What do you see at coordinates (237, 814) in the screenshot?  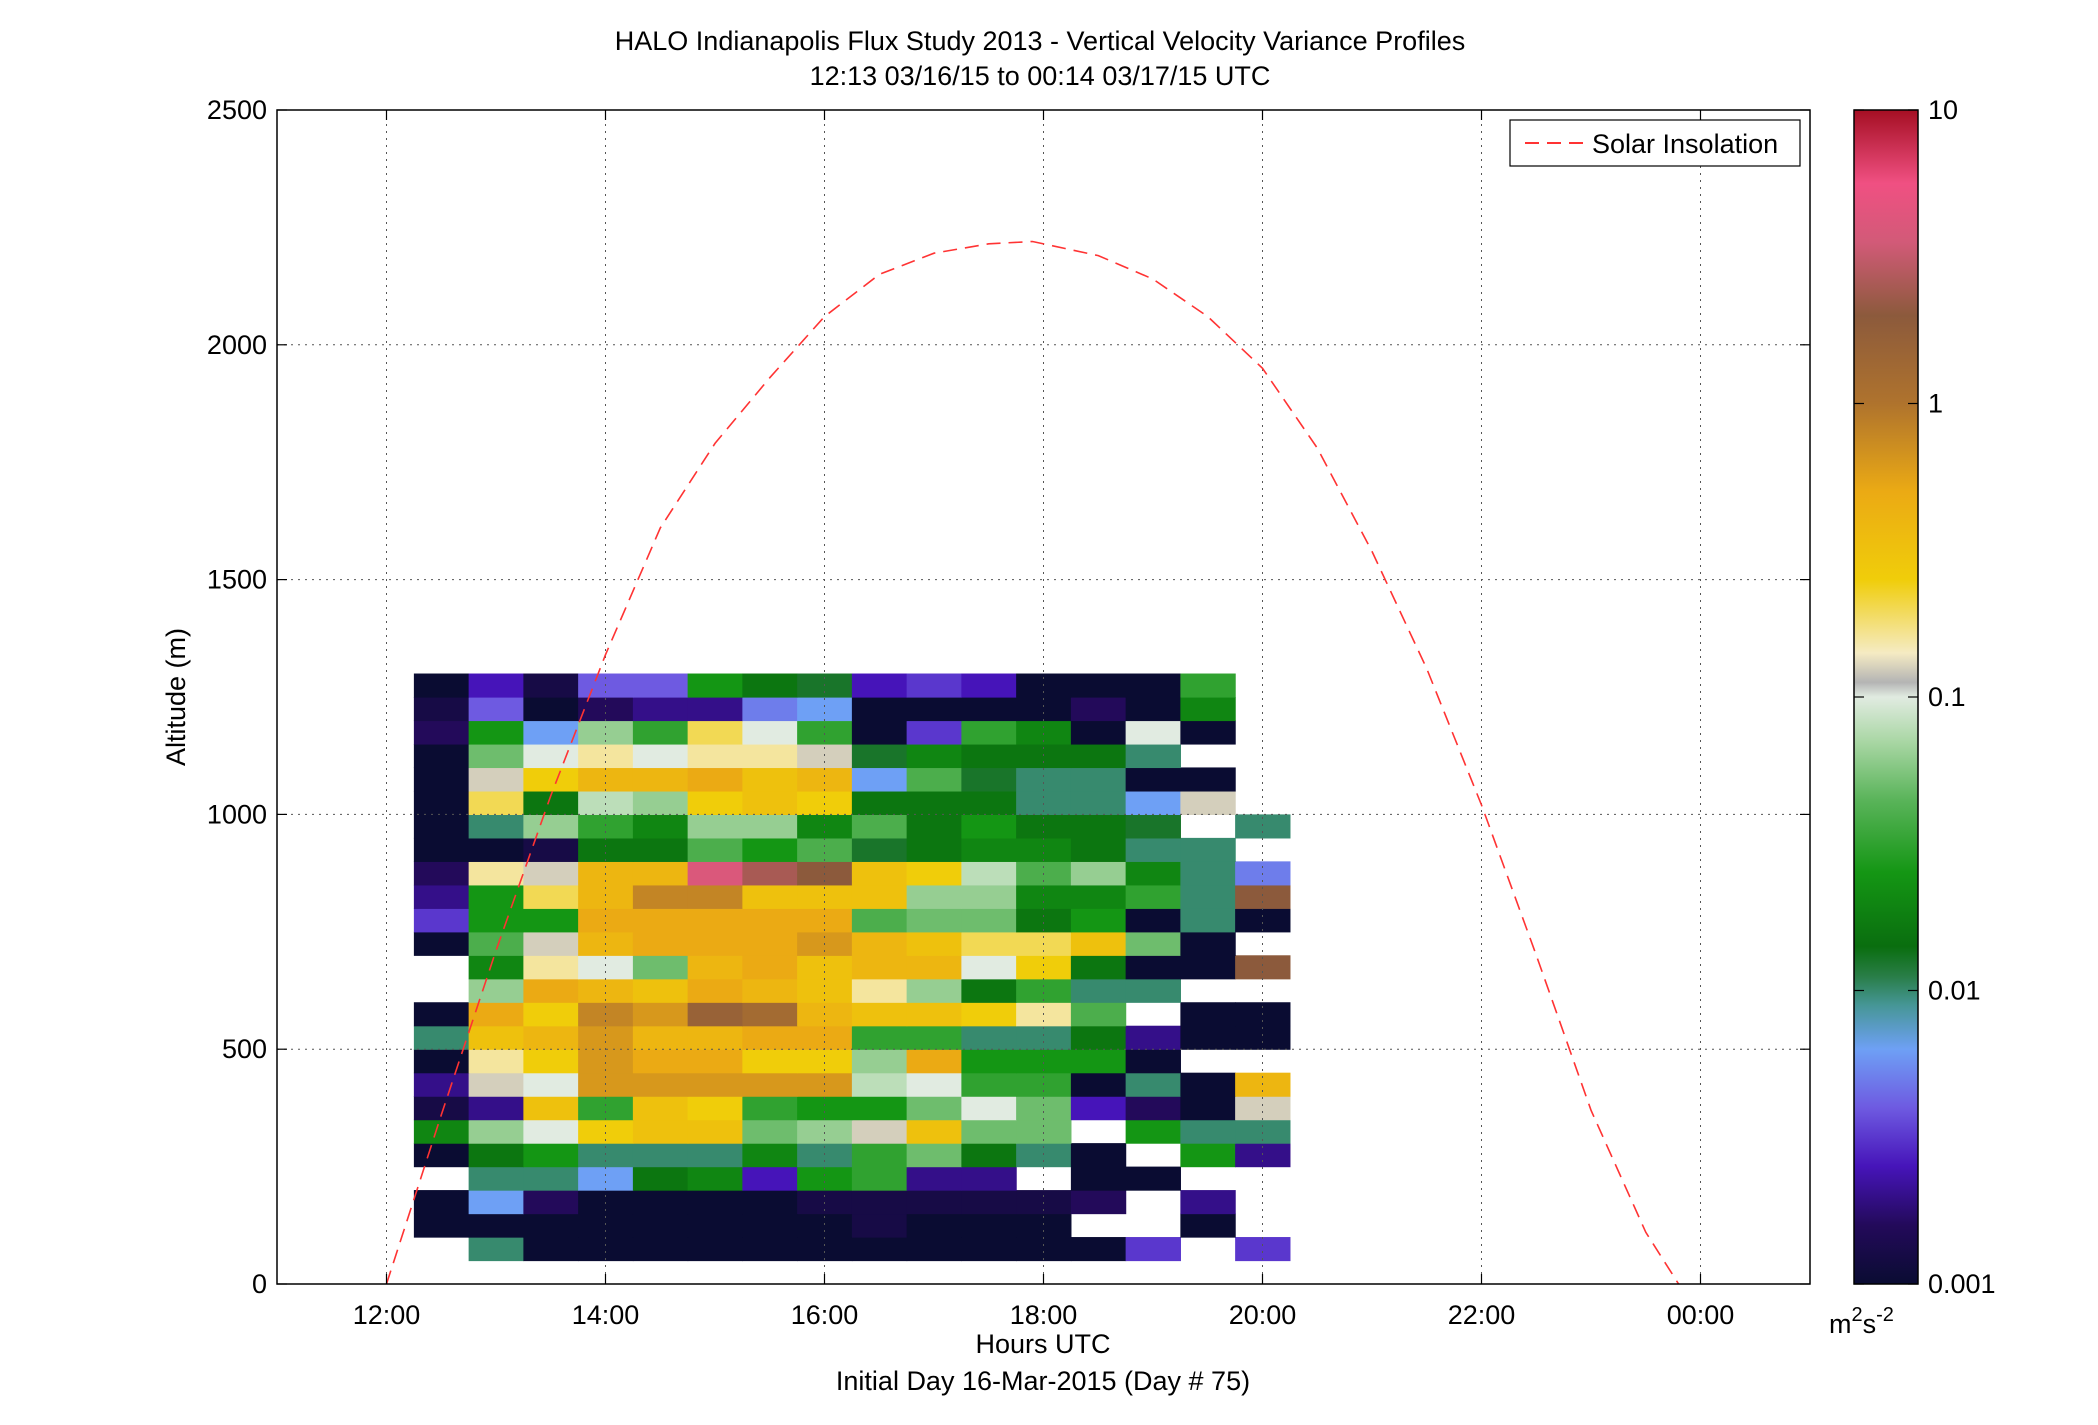 I see `y-tick-label: 1000` at bounding box center [237, 814].